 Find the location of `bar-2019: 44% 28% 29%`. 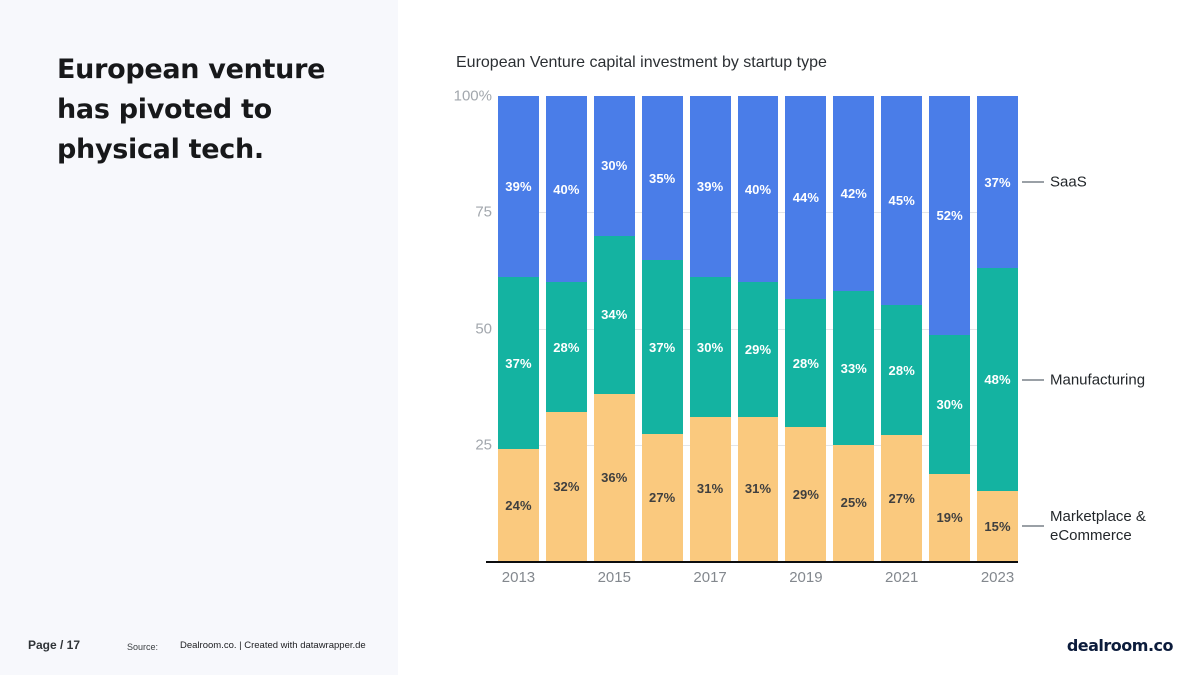

bar-2019: 44% 28% 29% is located at coordinates (806, 328).